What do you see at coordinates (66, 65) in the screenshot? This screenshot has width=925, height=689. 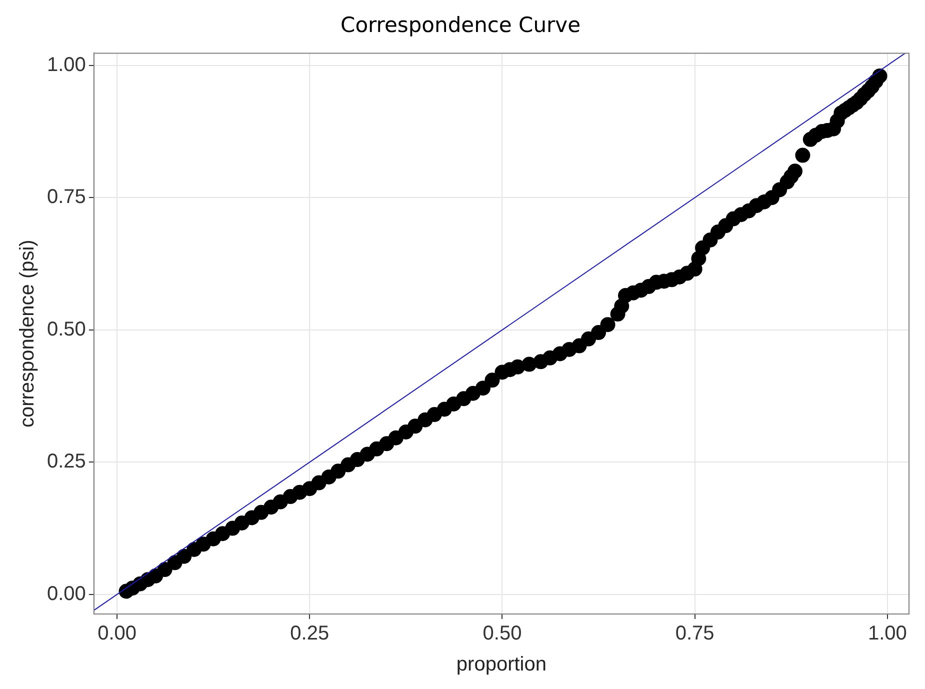 I see `y-tick-label: 1.00` at bounding box center [66, 65].